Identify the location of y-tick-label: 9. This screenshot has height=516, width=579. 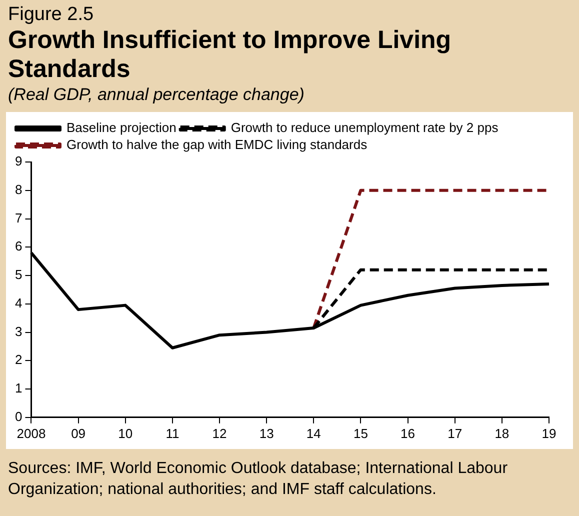
(18, 161).